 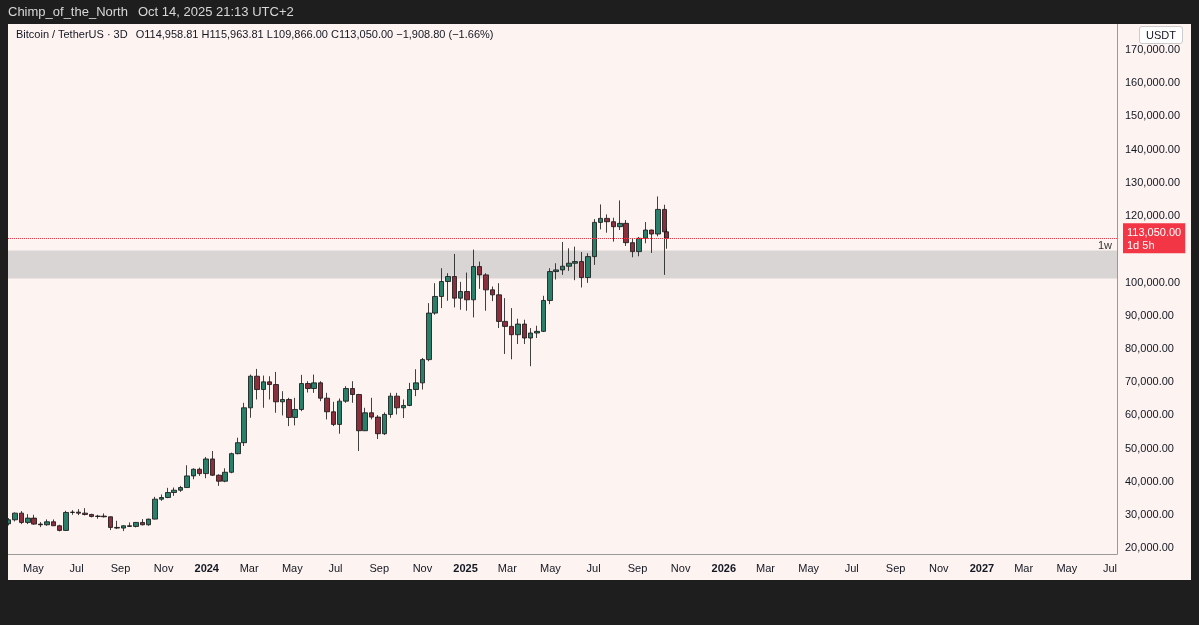 What do you see at coordinates (1153, 181) in the screenshot?
I see `y-tick-label: 130,000.00` at bounding box center [1153, 181].